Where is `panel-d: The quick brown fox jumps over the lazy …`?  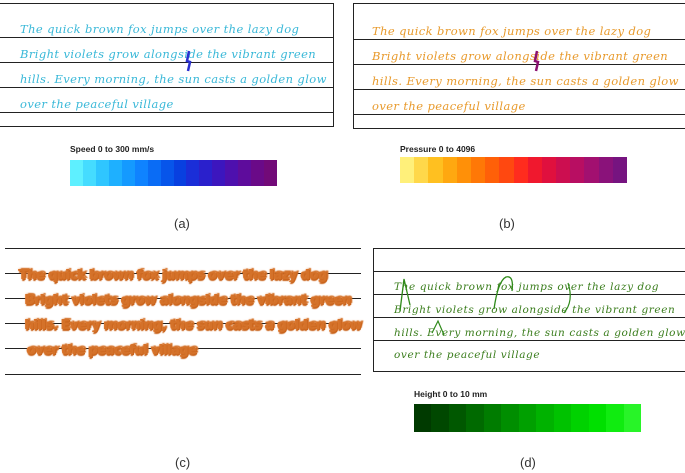 panel-d: The quick brown fox jumps over the lazy … is located at coordinates (529, 310).